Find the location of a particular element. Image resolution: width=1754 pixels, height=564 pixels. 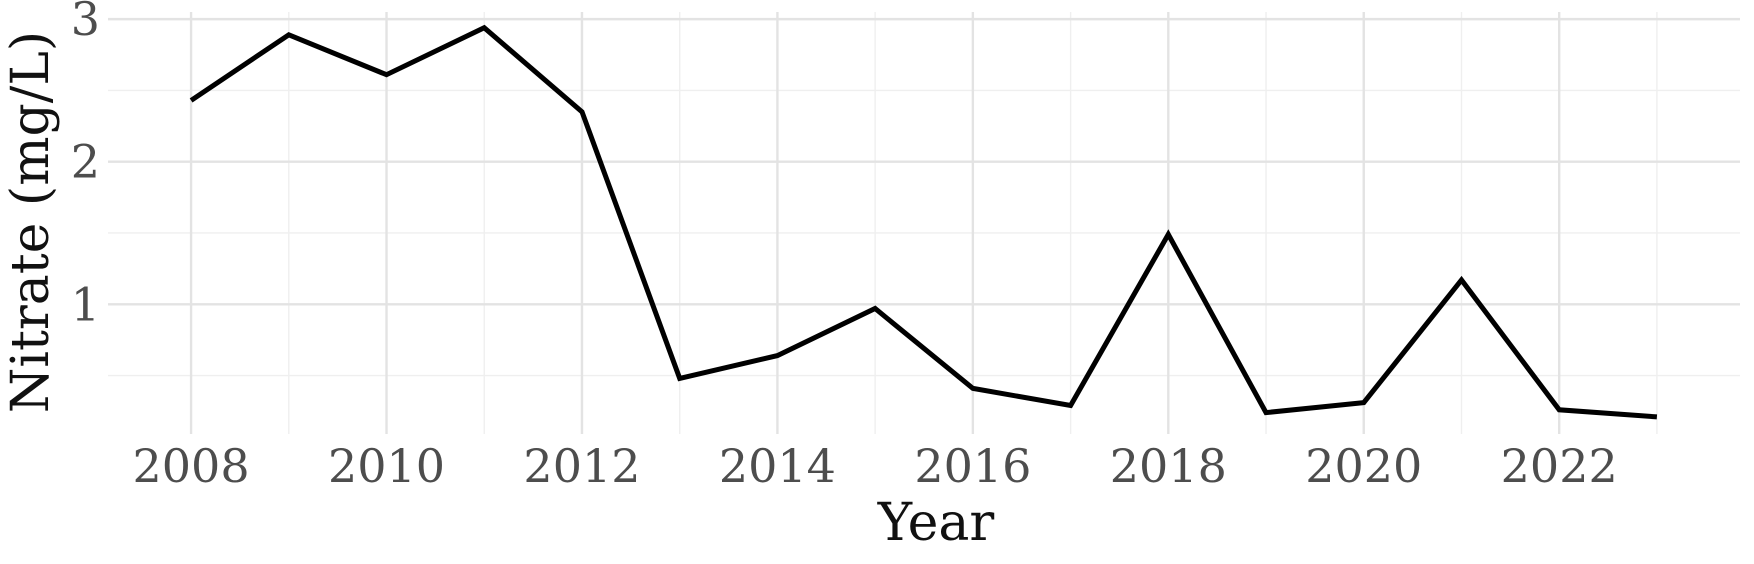

x-tick-label: 2010 is located at coordinates (386, 466).